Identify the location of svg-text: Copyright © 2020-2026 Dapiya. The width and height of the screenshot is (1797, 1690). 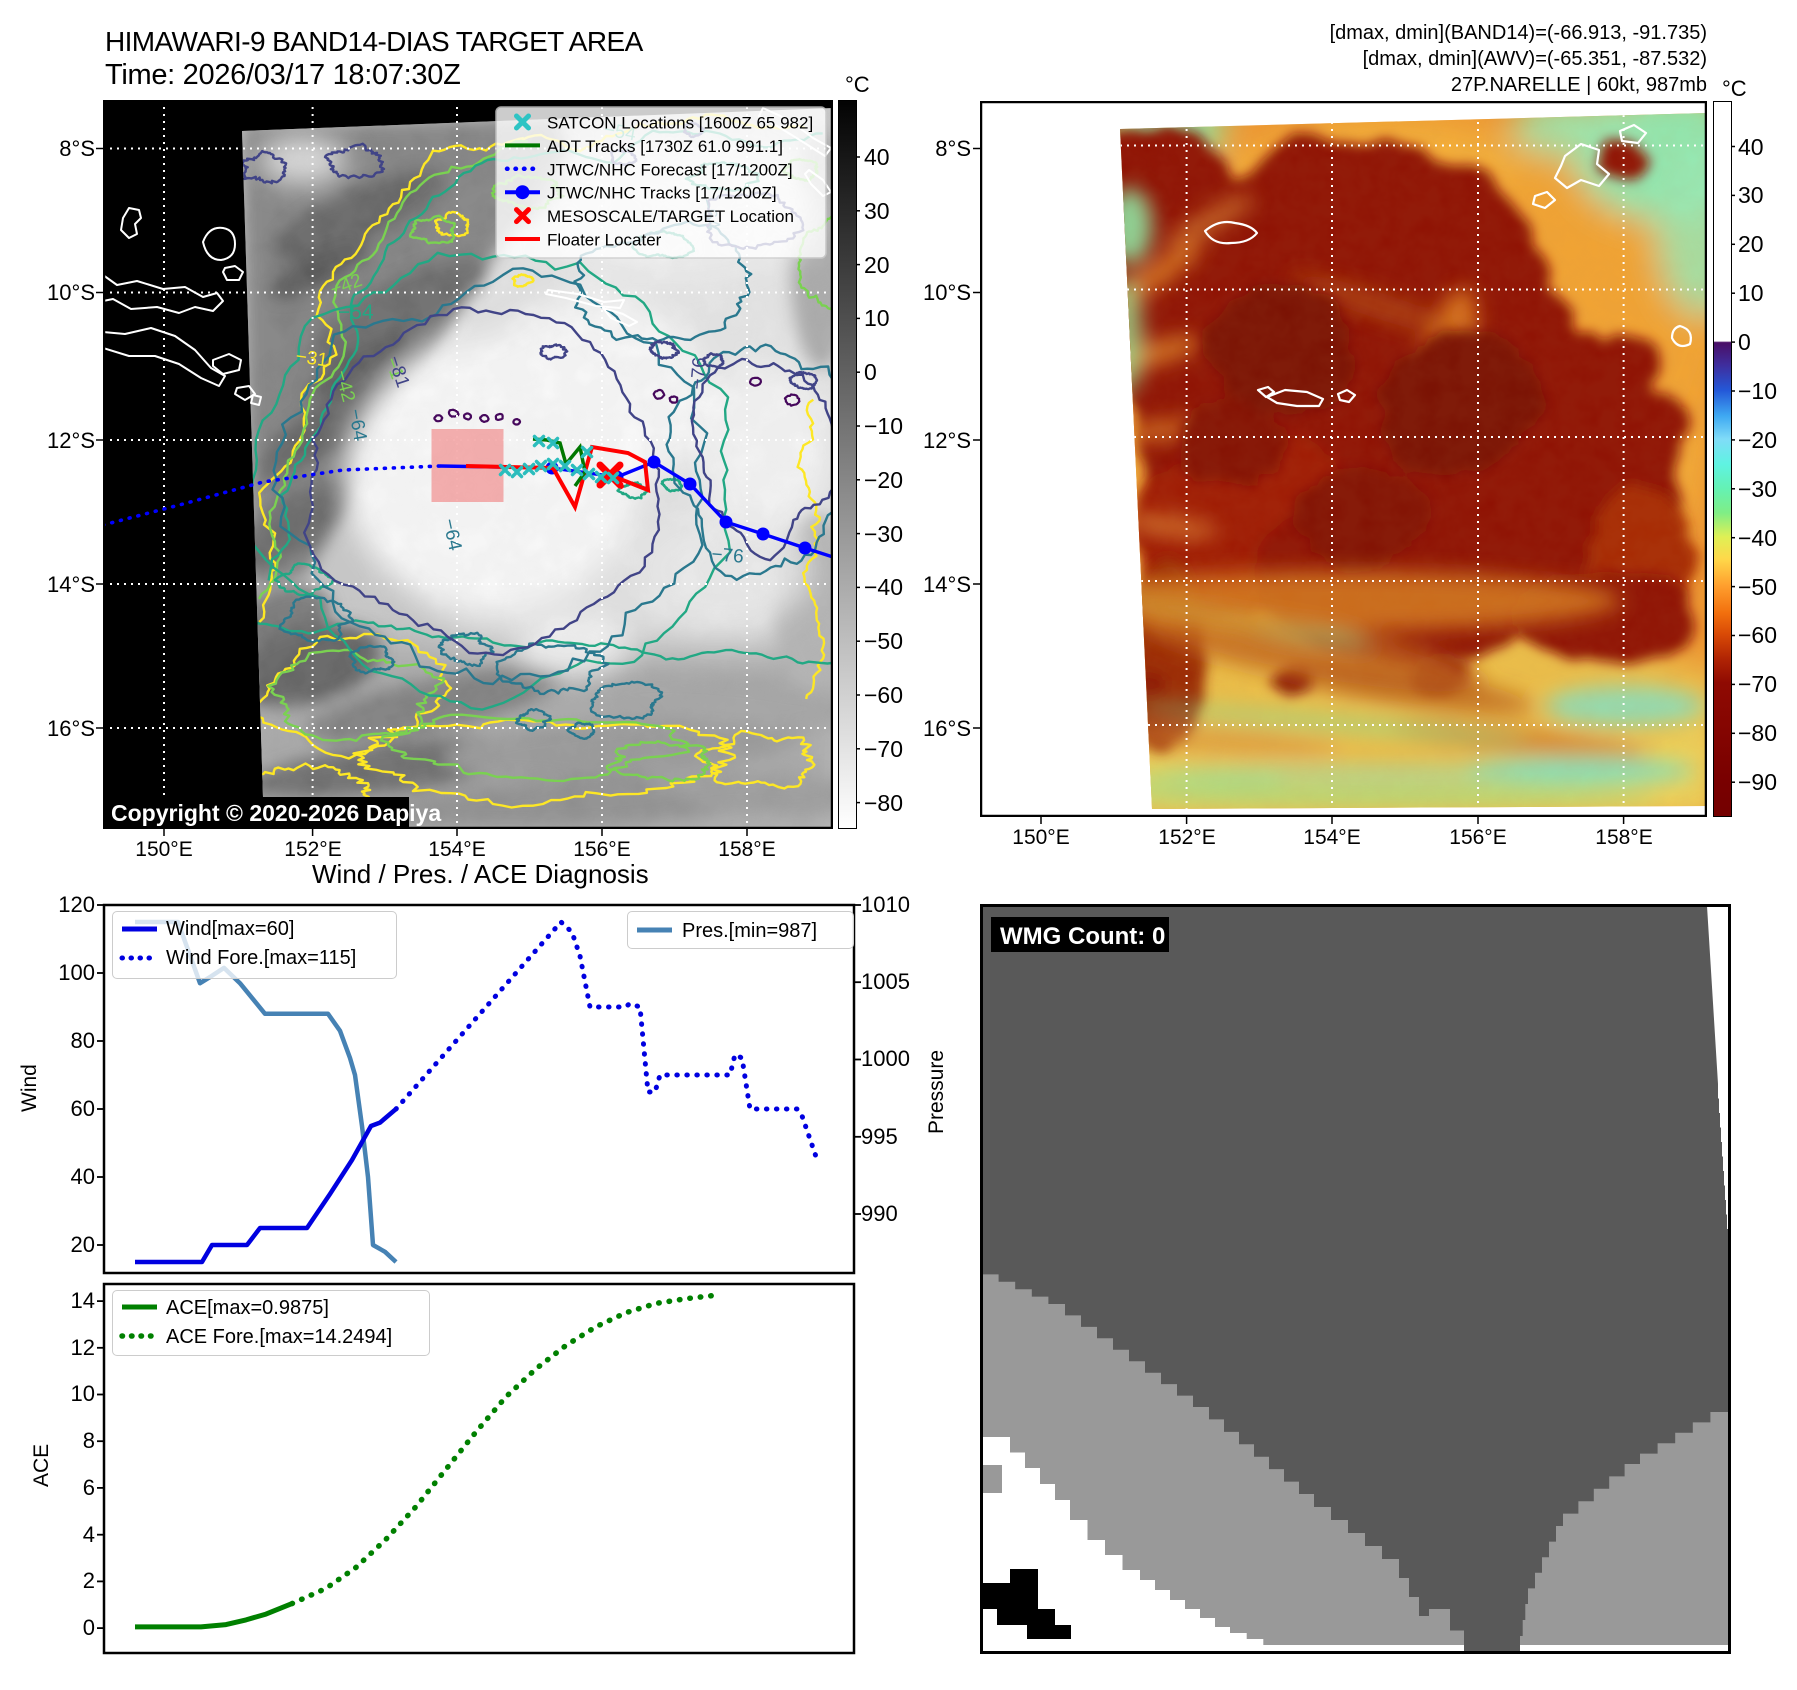
(276, 813).